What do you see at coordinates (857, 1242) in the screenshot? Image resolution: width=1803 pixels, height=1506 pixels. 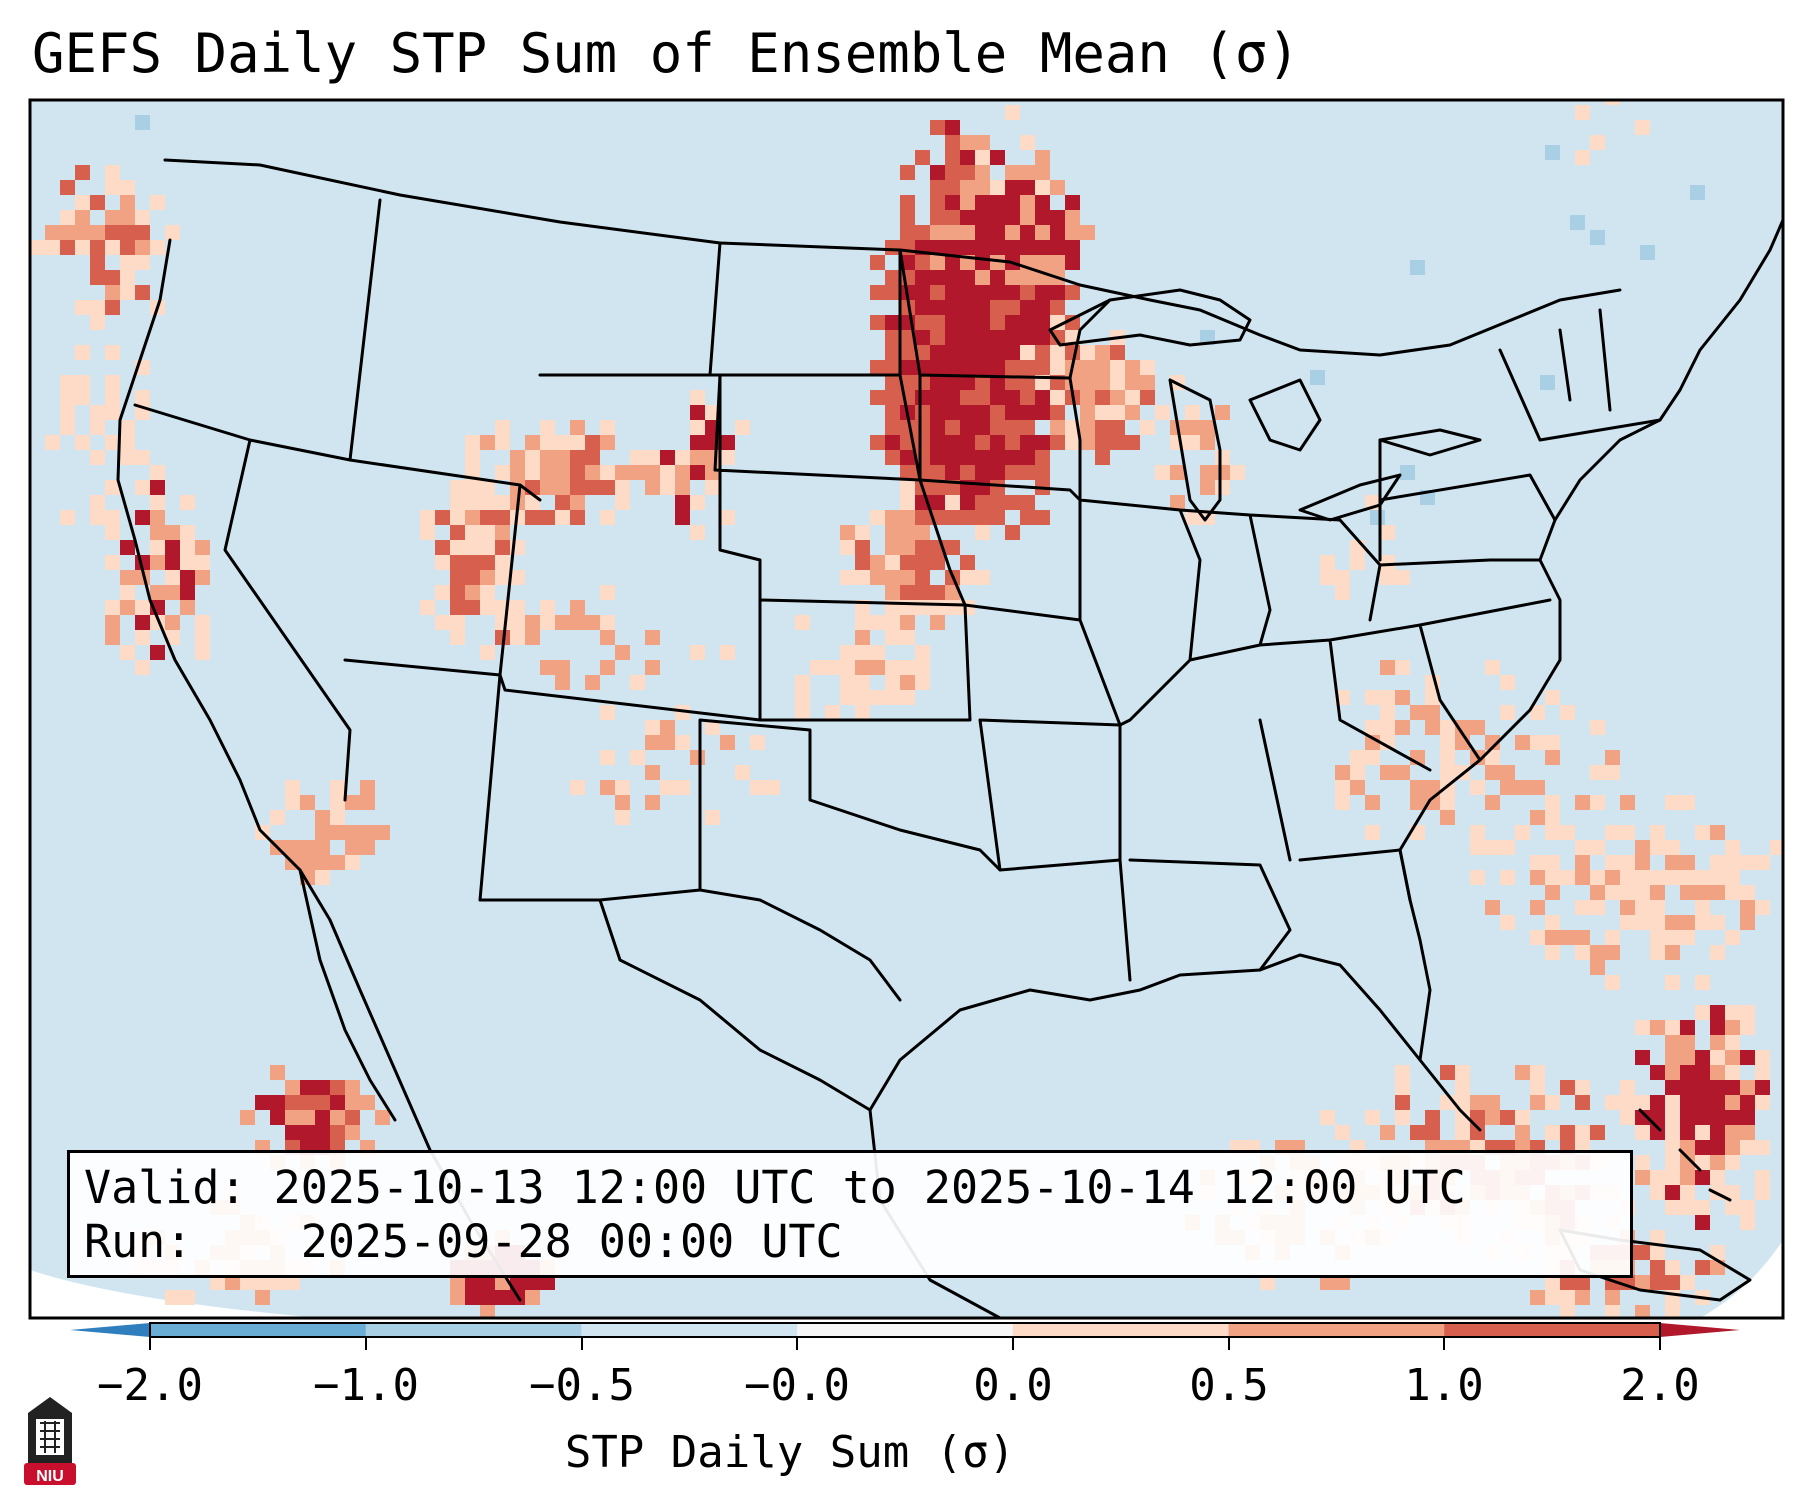 I see `run-line: Run: 2025-09-28 00:00 UTC` at bounding box center [857, 1242].